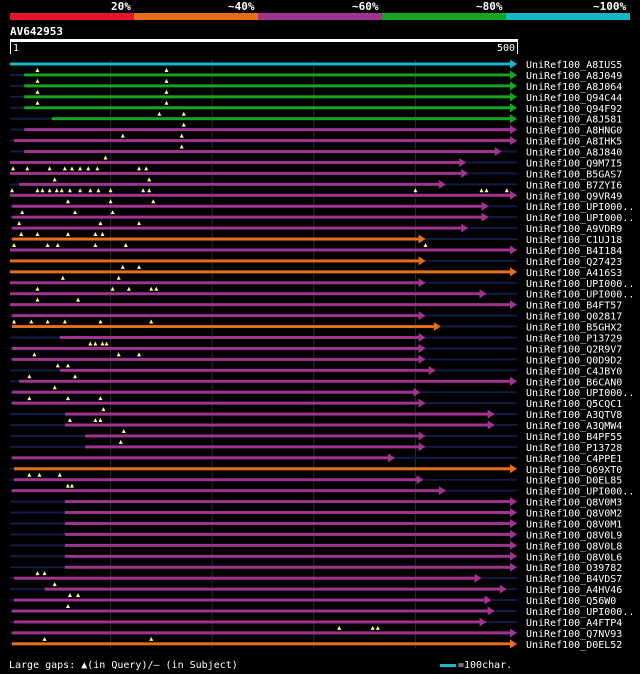  Describe the element at coordinates (16, 48) in the screenshot. I see `ruler-start-label: 1` at that location.